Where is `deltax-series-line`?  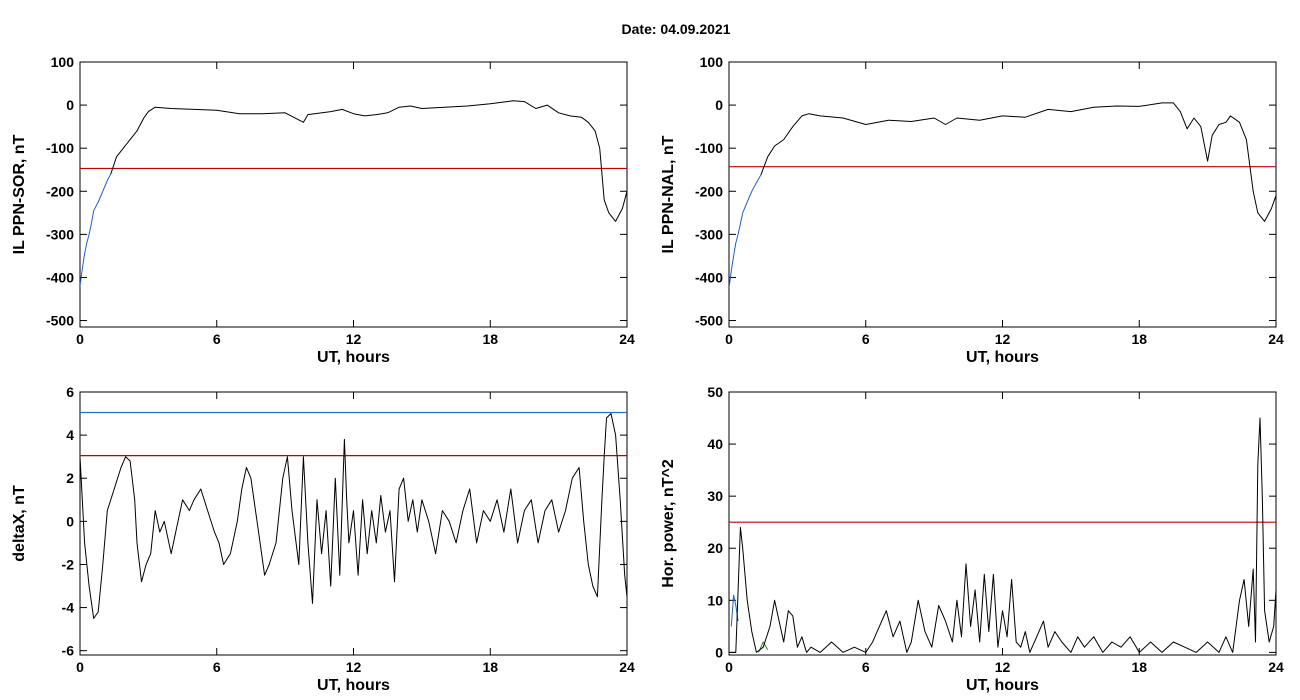
deltax-series-line is located at coordinates (353, 516).